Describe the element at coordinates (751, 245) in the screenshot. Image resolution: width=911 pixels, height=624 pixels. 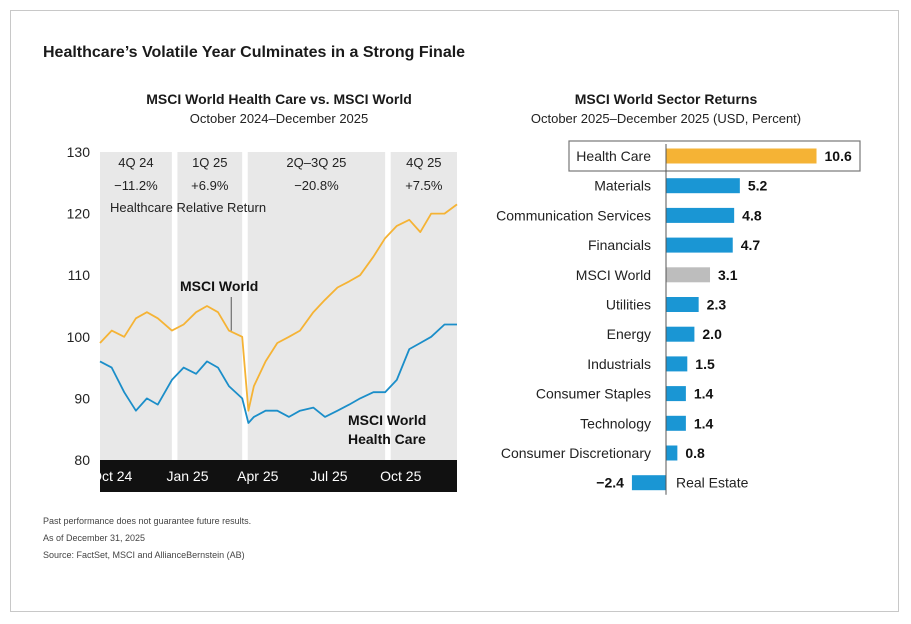
I see `value-label: 4.7` at that location.